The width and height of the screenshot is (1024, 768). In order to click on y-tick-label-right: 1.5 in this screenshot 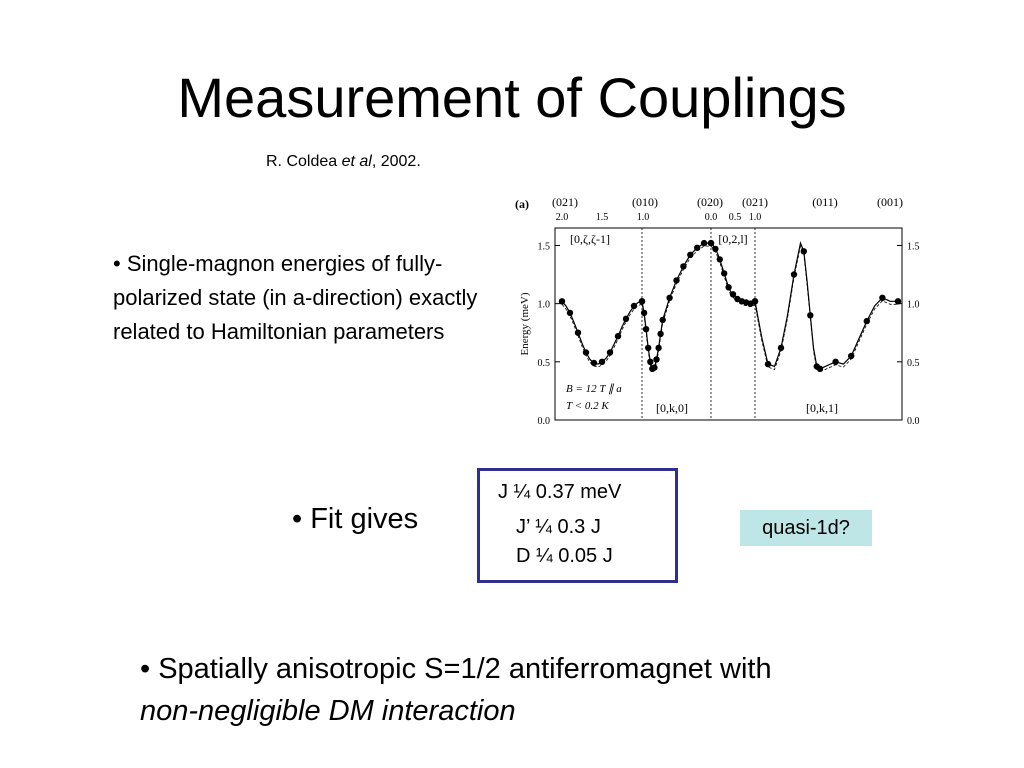, I will do `click(913, 246)`.